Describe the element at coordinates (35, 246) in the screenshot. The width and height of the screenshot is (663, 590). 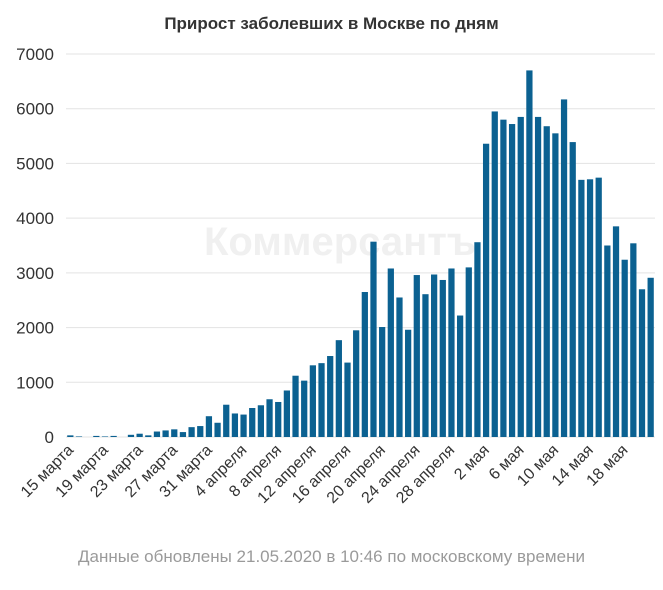
I see `y-axis: 0 1000 2000 3000 4000 5000 6000 7000` at that location.